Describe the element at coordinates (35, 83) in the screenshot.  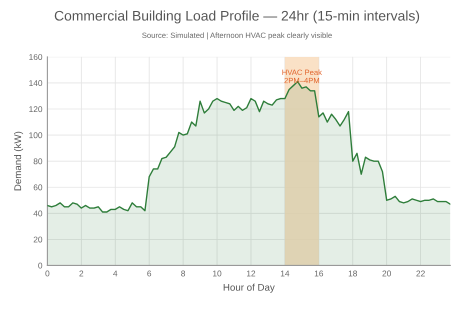
I see `y-tick-label: 140` at that location.